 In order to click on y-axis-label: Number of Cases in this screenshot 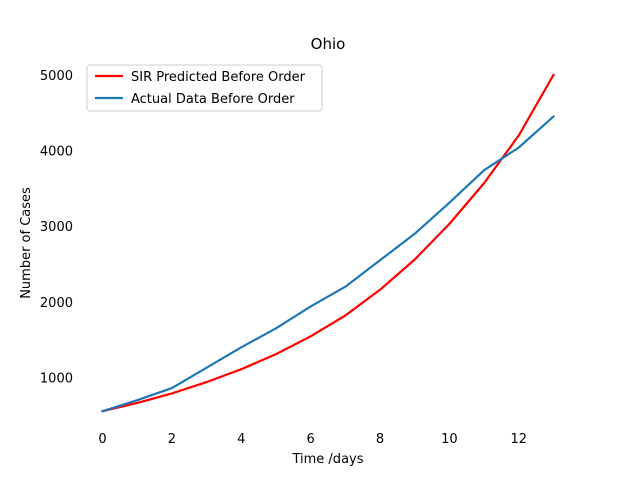, I will do `click(26, 243)`.